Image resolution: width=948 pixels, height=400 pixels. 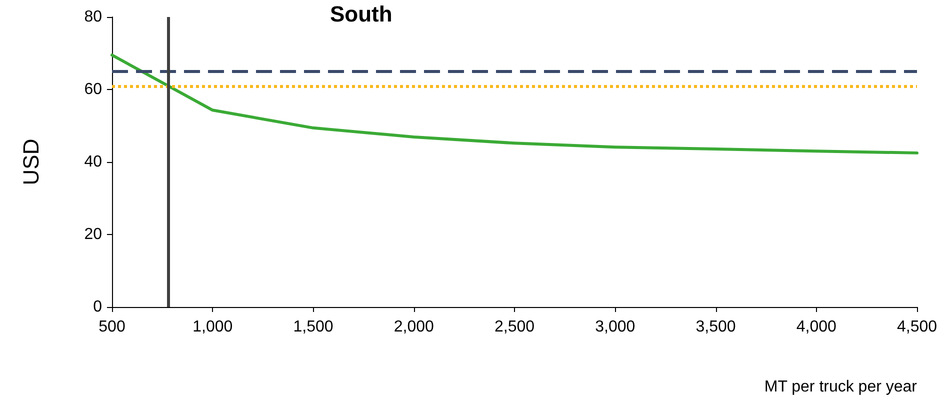 I want to click on y-tick-label: 80, so click(x=93, y=17).